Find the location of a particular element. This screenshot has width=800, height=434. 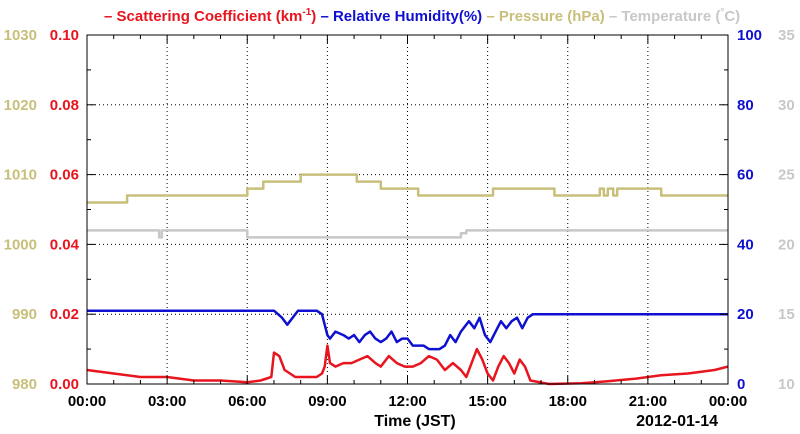

scattering-tick-label: 0.00 is located at coordinates (64, 384).